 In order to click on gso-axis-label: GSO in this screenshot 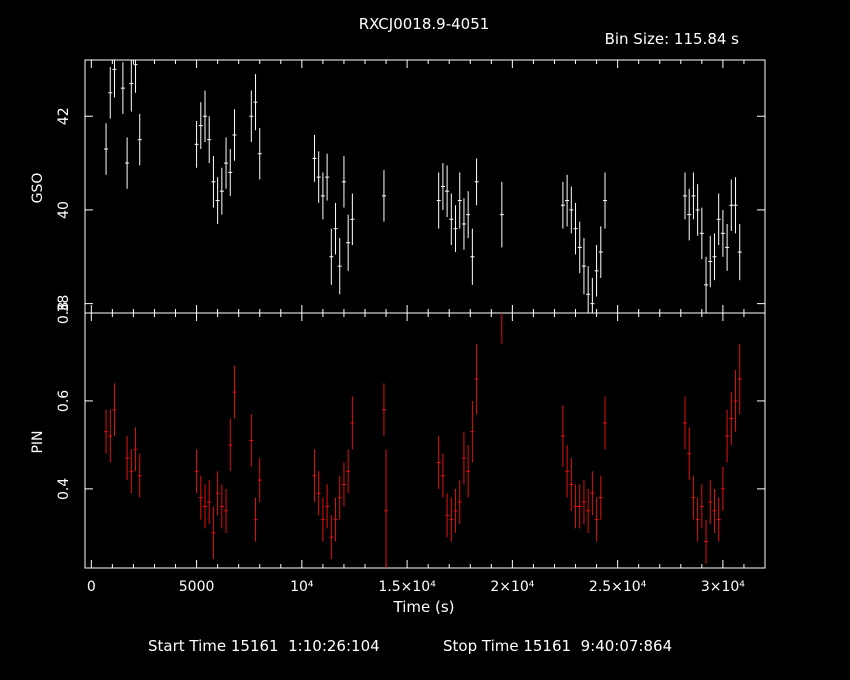, I will do `click(38, 188)`.